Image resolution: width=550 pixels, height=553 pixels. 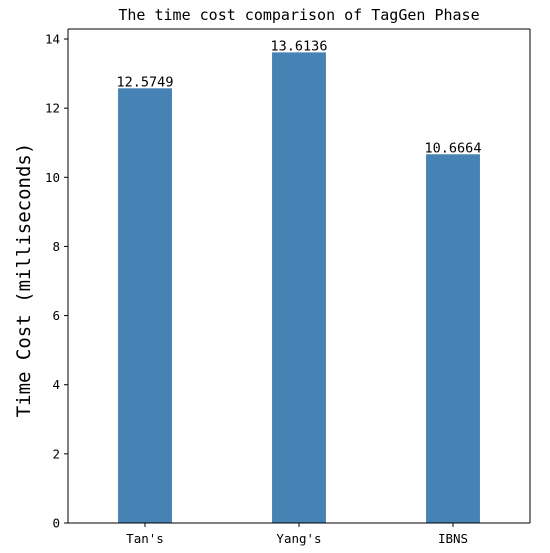 What do you see at coordinates (52, 177) in the screenshot?
I see `y-tick-label-5: 10` at bounding box center [52, 177].